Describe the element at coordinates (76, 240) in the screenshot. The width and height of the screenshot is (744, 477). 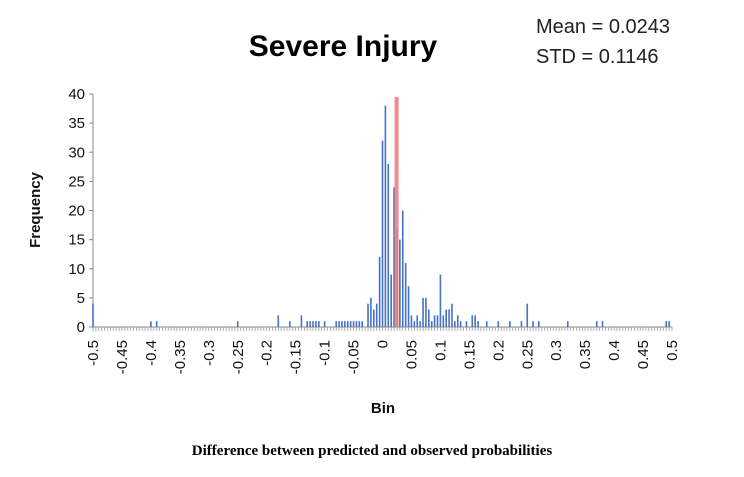
I see `y-tick-label: 15` at that location.